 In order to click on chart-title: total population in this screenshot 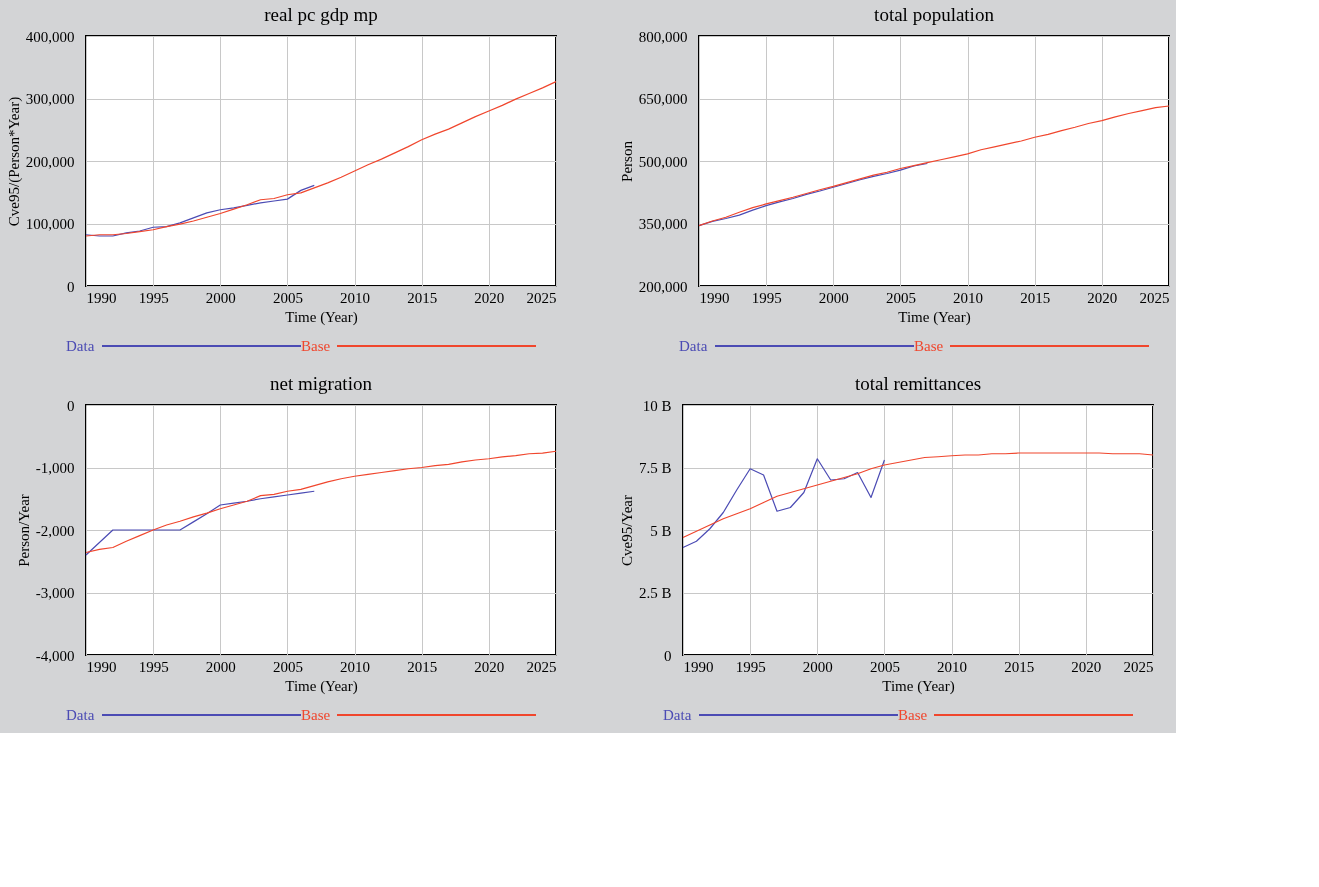, I will do `click(934, 14)`.